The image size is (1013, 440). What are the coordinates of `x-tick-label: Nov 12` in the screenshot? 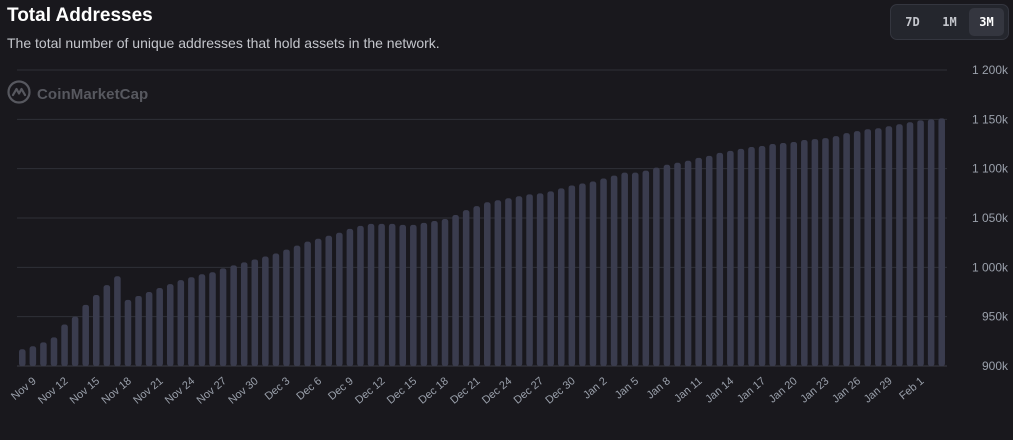 It's located at (53, 391).